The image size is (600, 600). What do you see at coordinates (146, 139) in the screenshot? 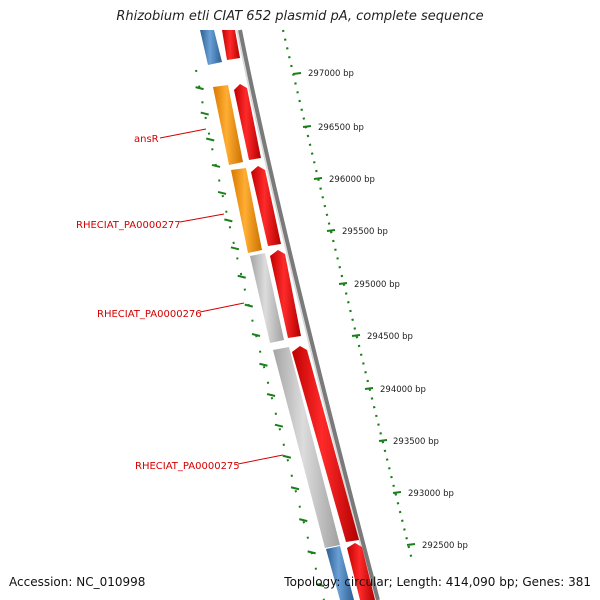
I see `gene-label-ansR: ansR` at bounding box center [146, 139].